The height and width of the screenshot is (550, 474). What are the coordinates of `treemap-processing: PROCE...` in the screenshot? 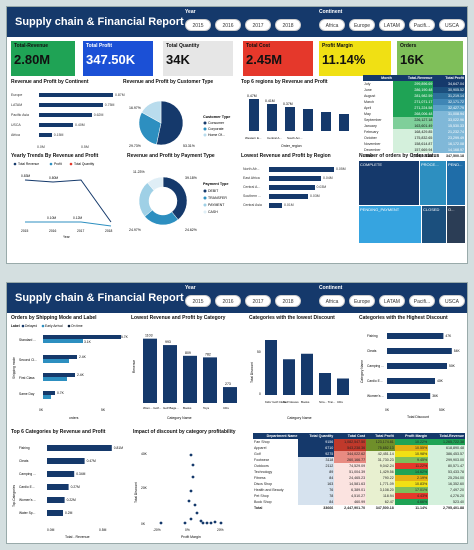 It's located at (433, 183).